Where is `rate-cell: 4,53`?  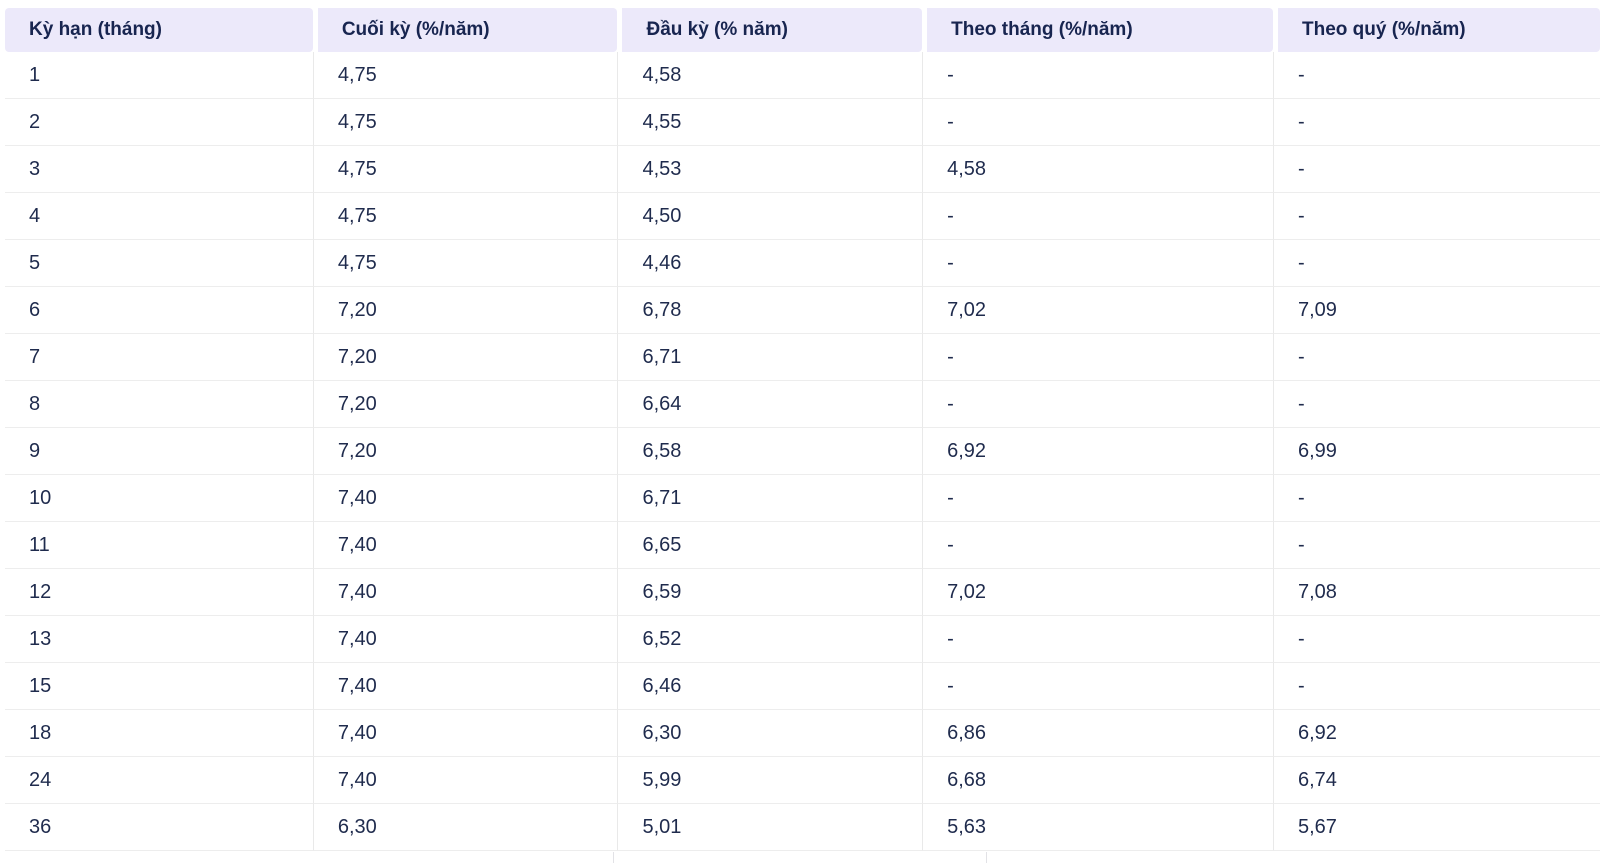 rate-cell: 4,53 is located at coordinates (770, 169).